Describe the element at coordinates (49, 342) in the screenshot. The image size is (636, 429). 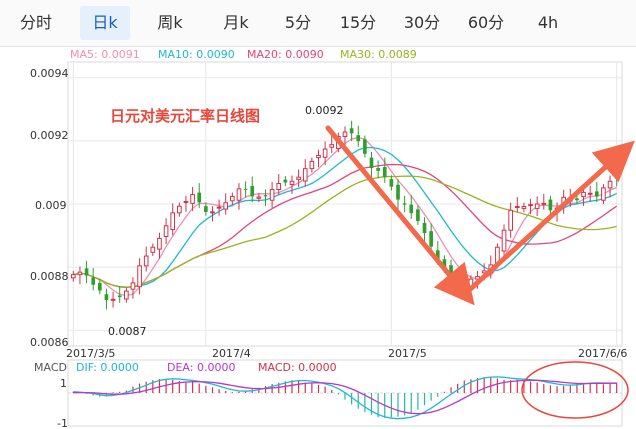
I see `y-tick-label: 0.0086` at that location.